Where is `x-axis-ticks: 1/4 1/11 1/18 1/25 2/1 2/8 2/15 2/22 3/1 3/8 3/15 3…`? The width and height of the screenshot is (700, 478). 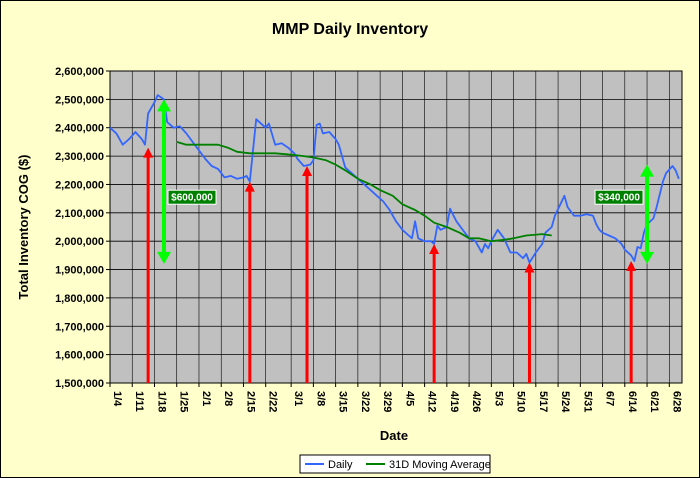
x-axis-ticks: 1/4 1/11 1/18 1/25 2/1 2/8 2/15 2/22 3/1 3/8 3/15 3… is located at coordinates (395, 398).